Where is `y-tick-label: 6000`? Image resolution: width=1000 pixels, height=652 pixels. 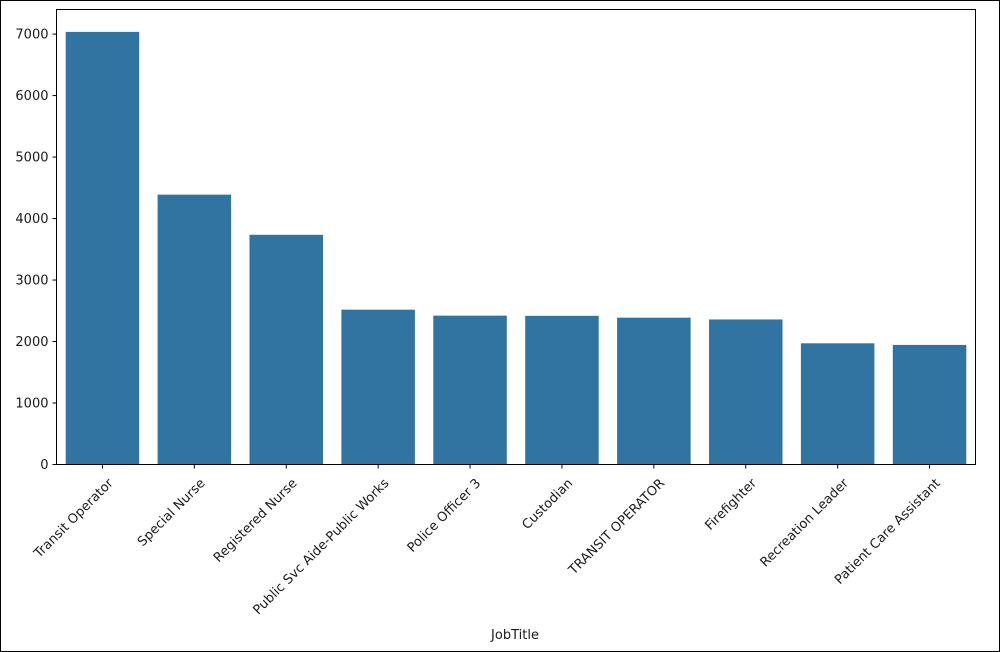
y-tick-label: 6000 is located at coordinates (31, 96).